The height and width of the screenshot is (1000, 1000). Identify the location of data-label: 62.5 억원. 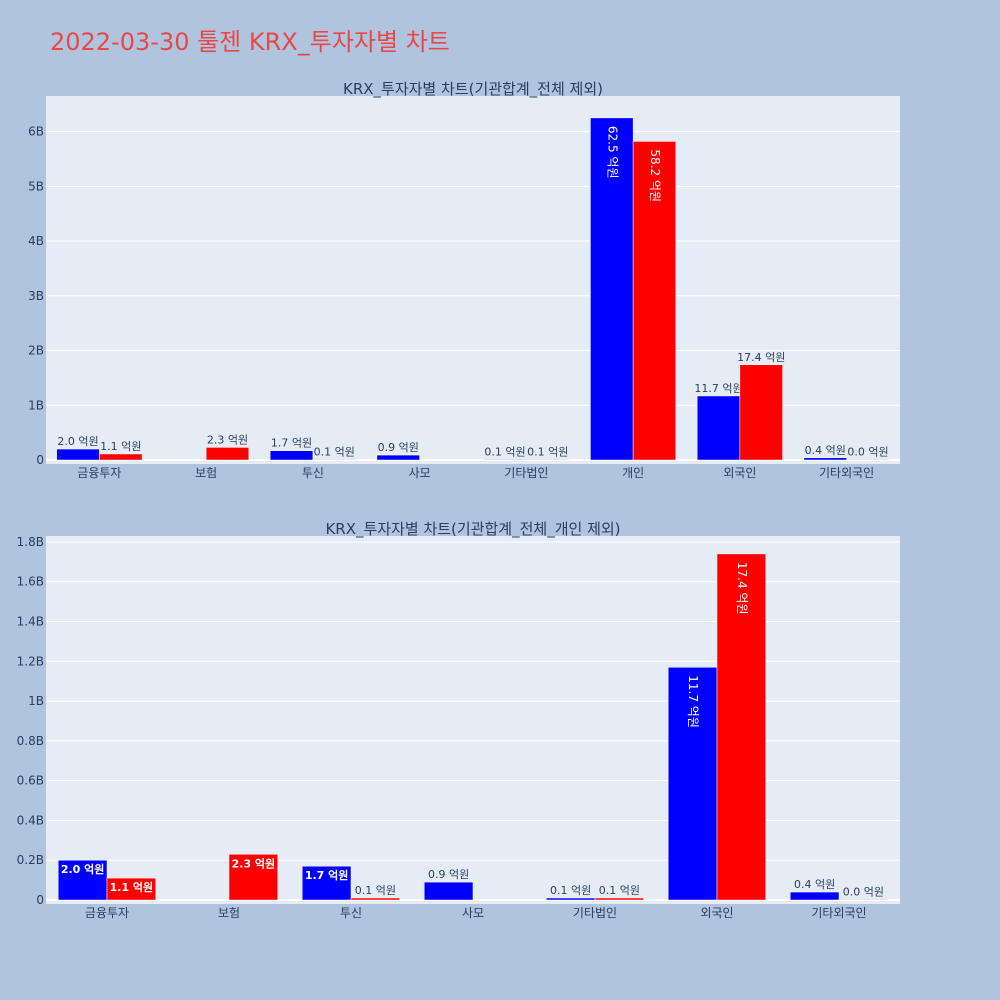
(612, 152).